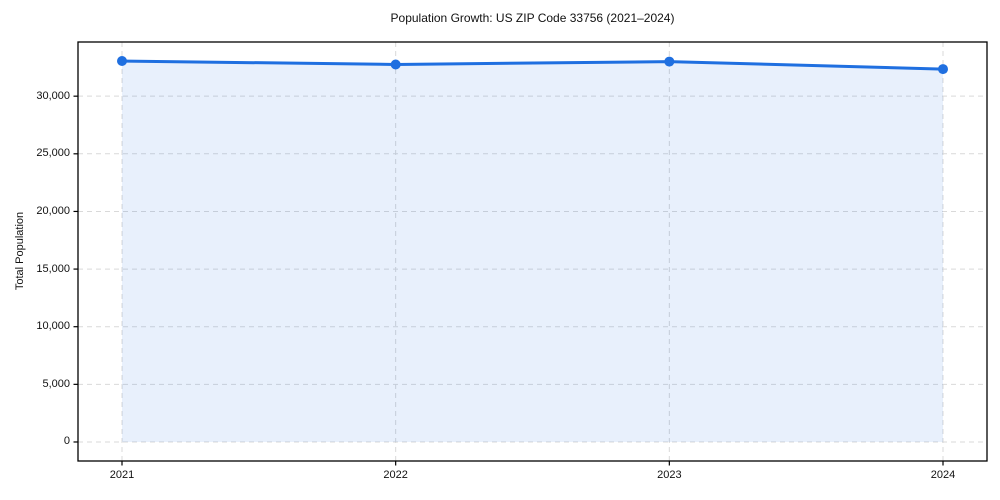 Image resolution: width=1000 pixels, height=500 pixels. What do you see at coordinates (943, 475) in the screenshot?
I see `x-axis-tick-label: 2024` at bounding box center [943, 475].